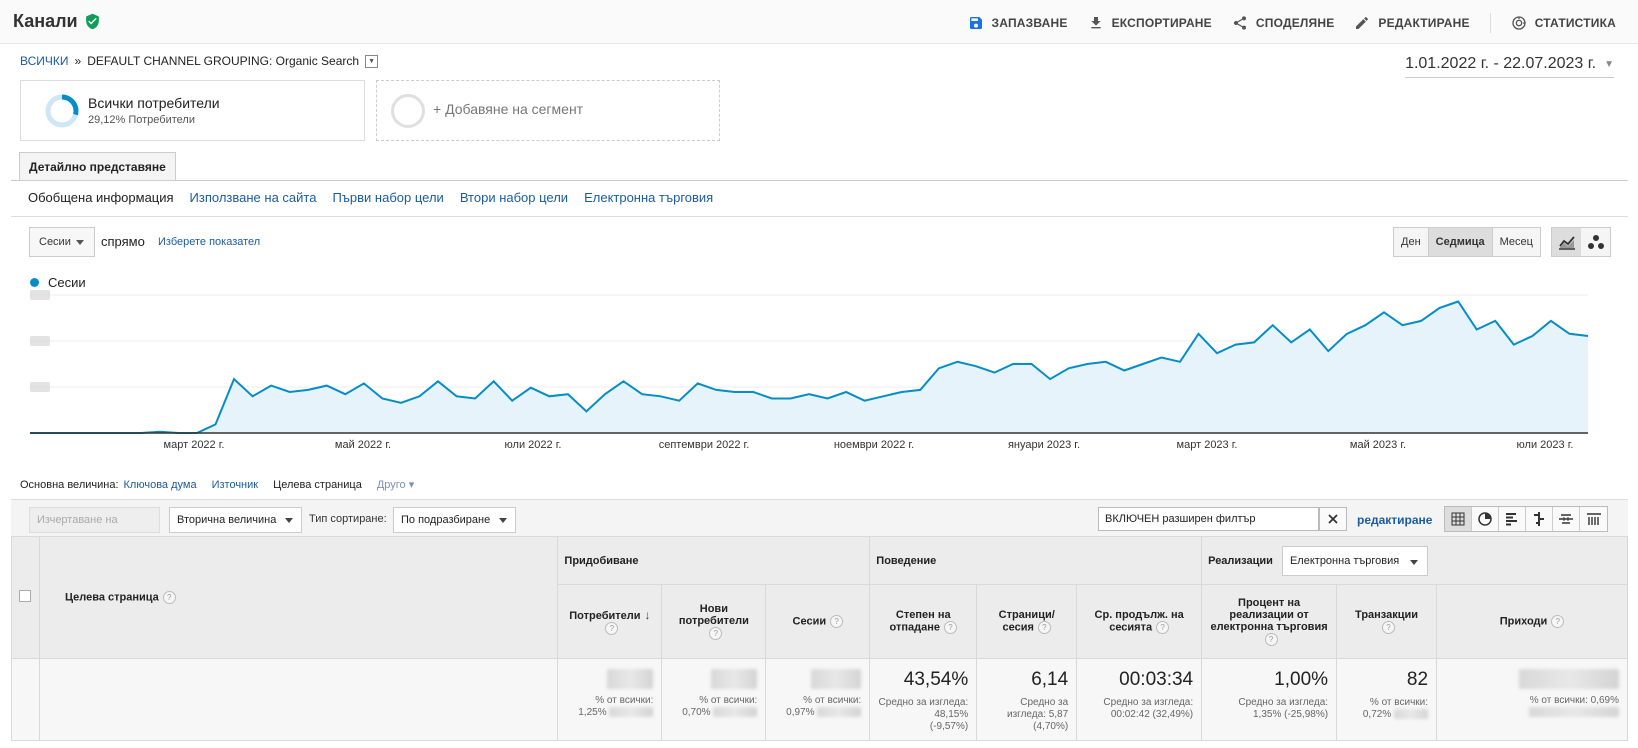 The width and height of the screenshot is (1638, 748). I want to click on save-icon, so click(975, 23).